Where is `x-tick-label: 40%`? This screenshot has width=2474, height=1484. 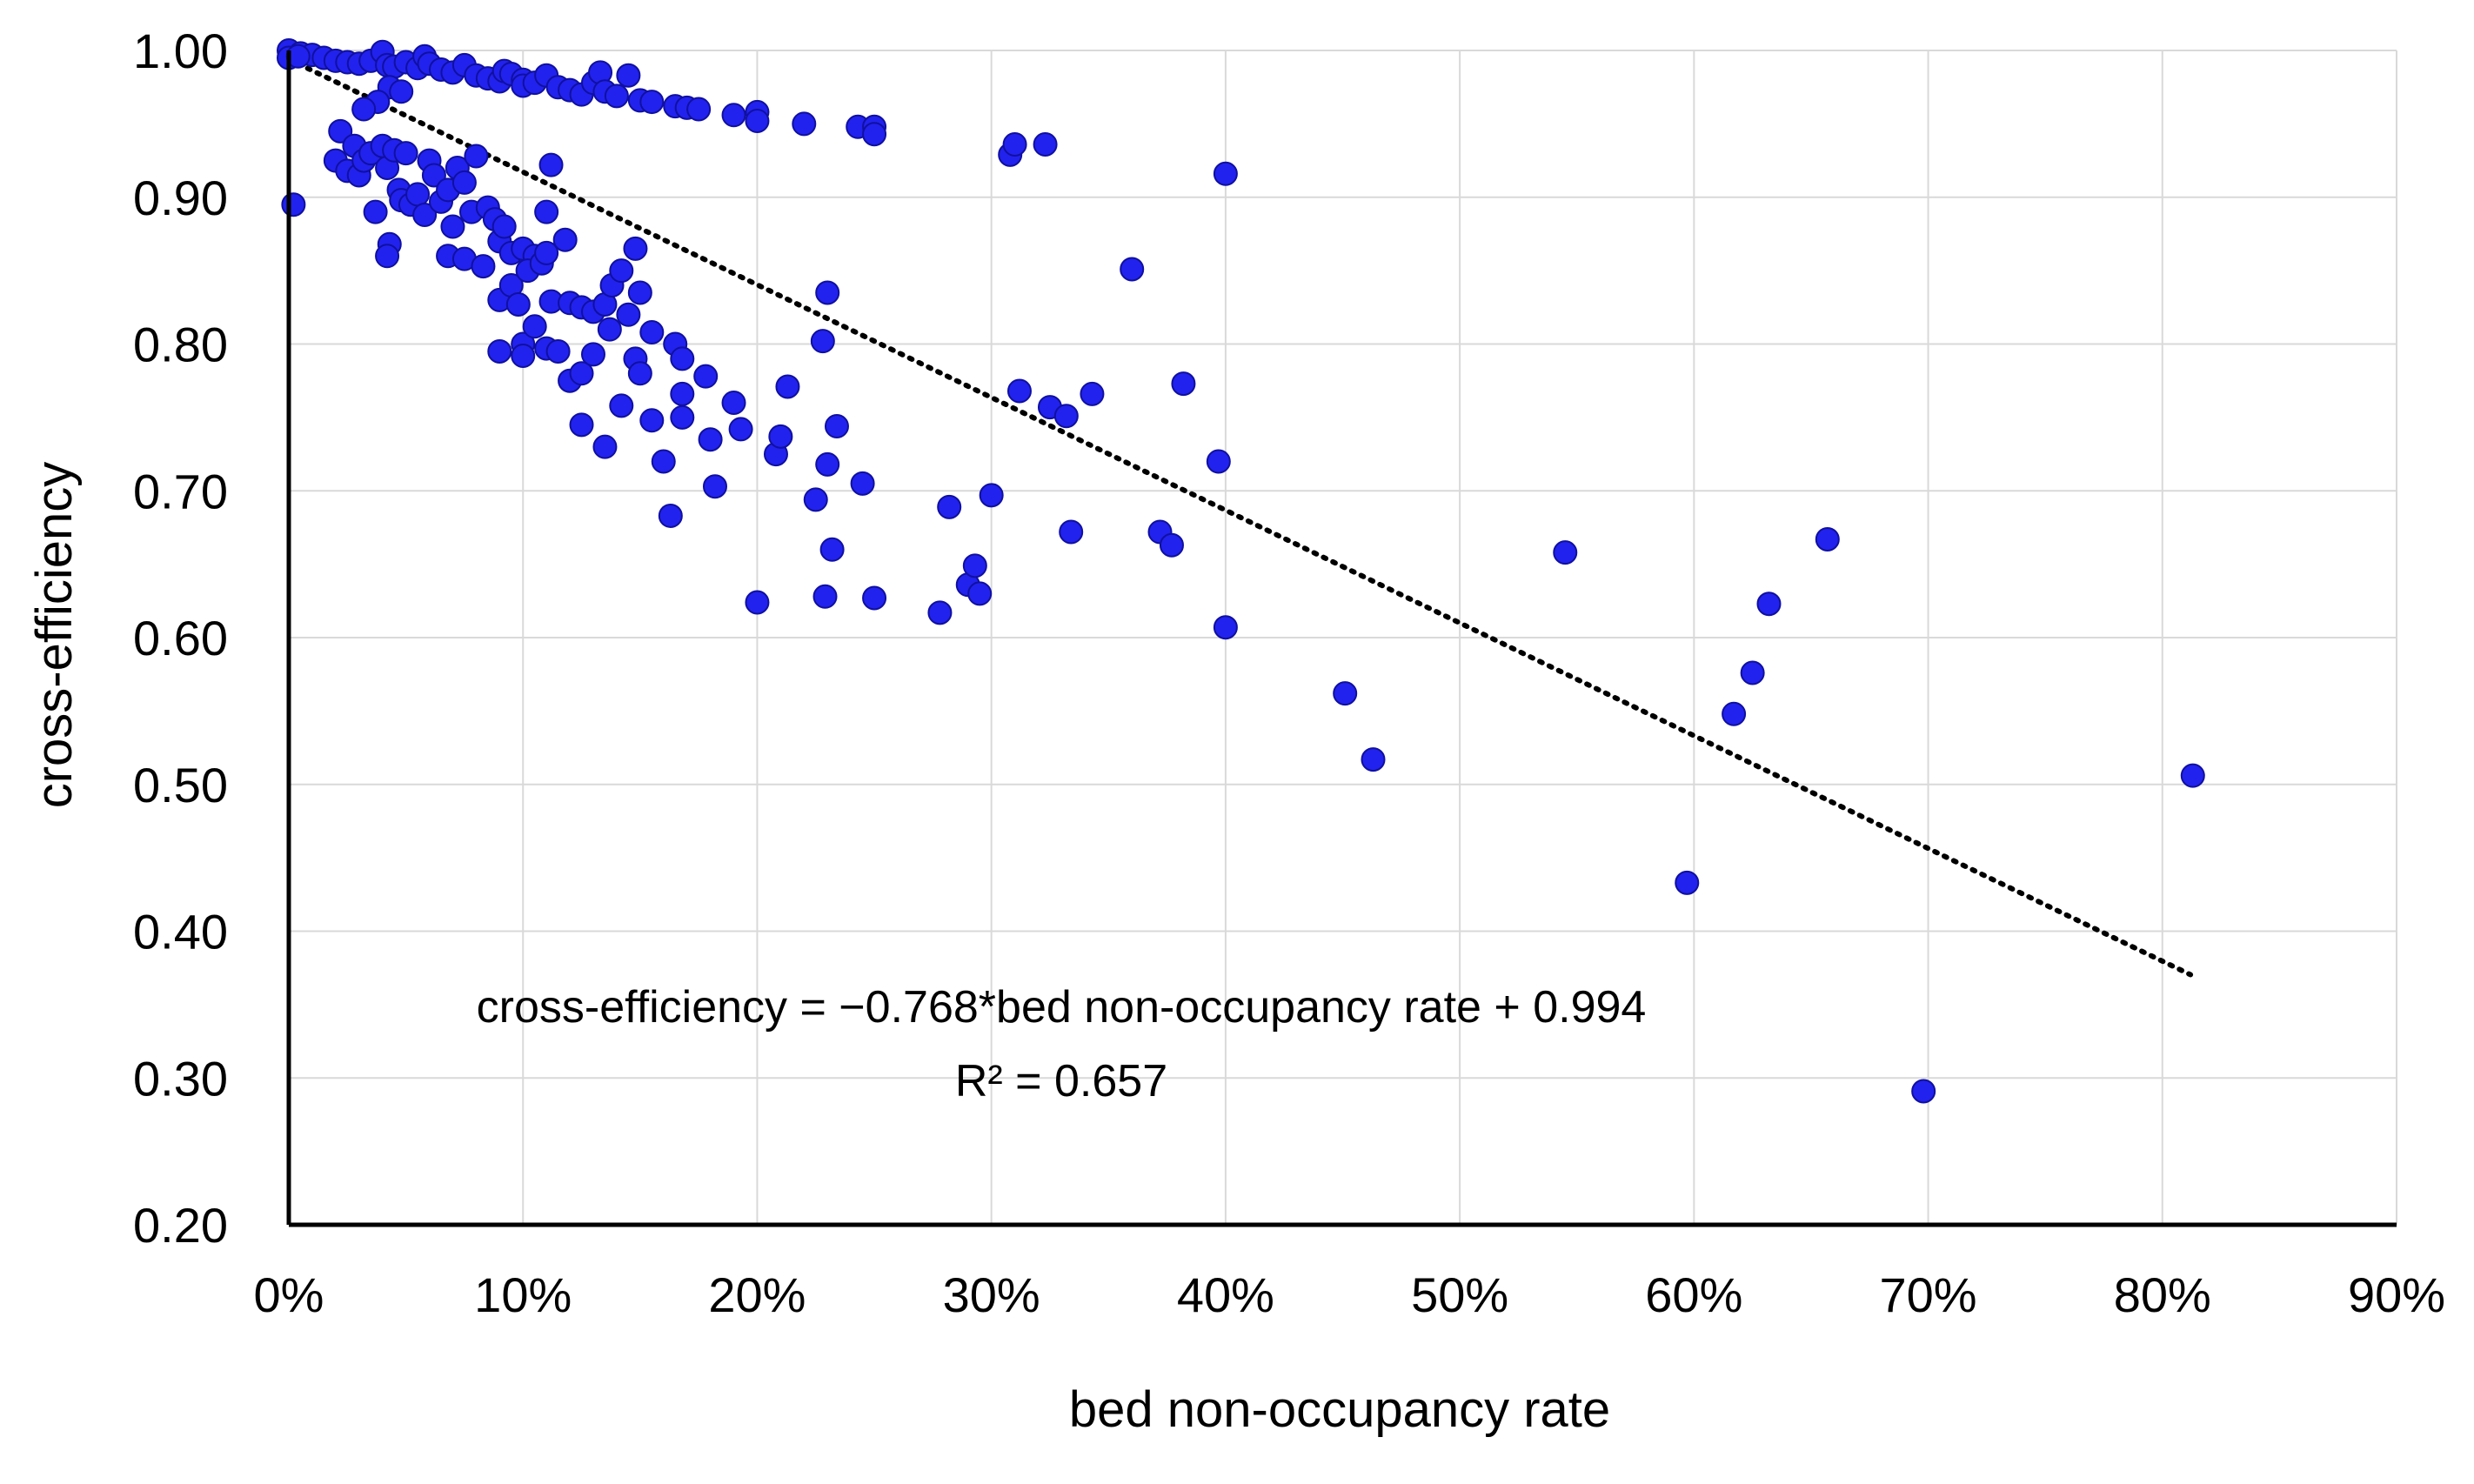
x-tick-label: 40% is located at coordinates (1225, 1294).